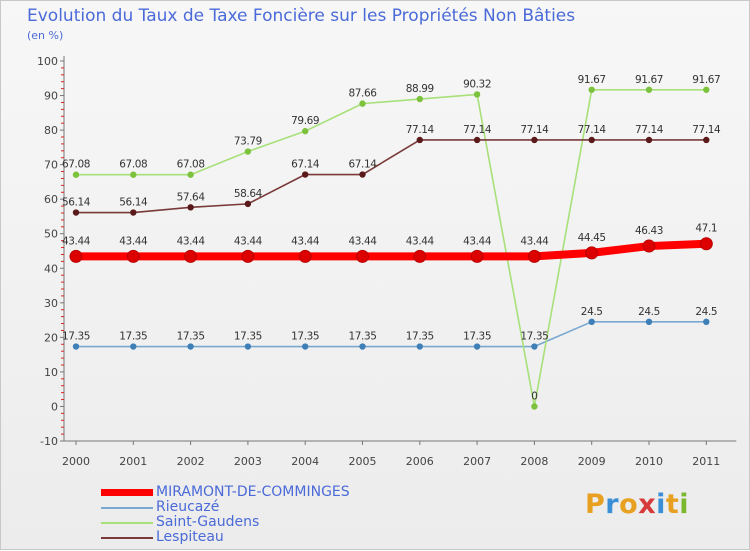 Image resolution: width=750 pixels, height=551 pixels. Describe the element at coordinates (253, 492) in the screenshot. I see `legend-label: MIRAMONT-DE-COMMINGES` at that location.